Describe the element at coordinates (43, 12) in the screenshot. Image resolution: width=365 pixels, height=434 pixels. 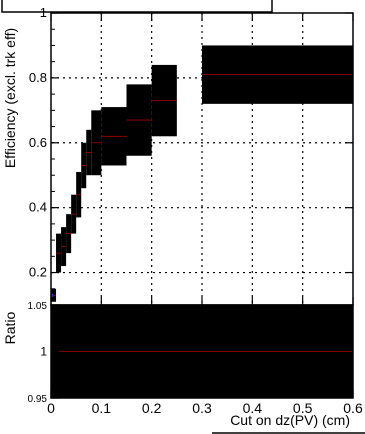
I see `main-ytick-label: 1` at that location.